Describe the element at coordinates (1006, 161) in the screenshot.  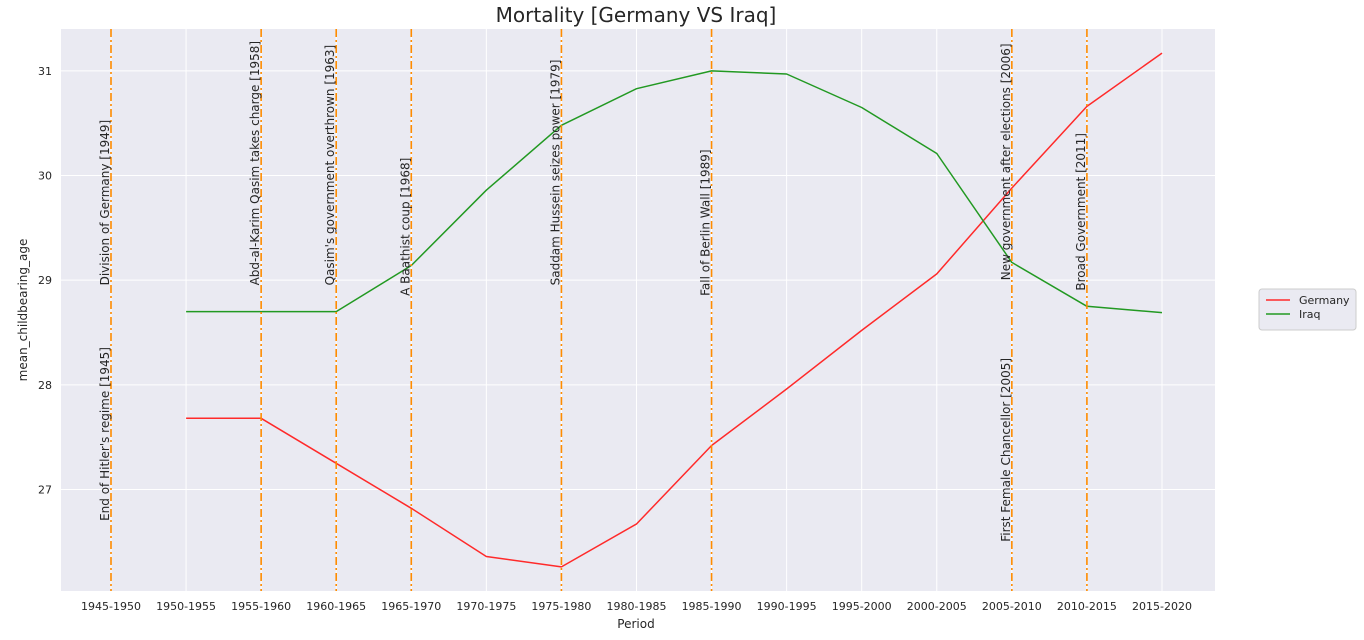
I see `event-label: New government after elections [2006]` at that location.